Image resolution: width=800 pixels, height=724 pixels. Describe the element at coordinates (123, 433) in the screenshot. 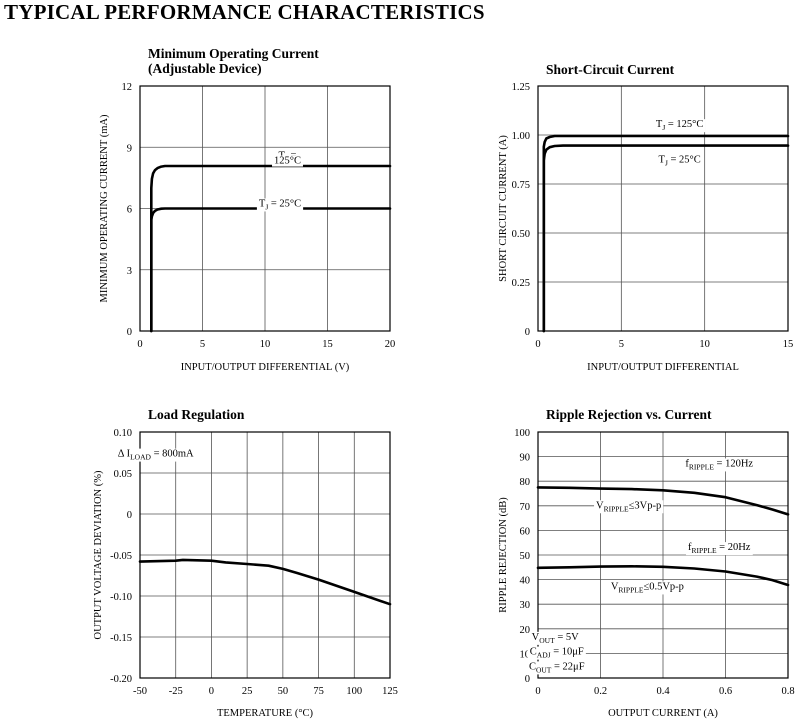

I see `y-tick-label: 0.10` at that location.